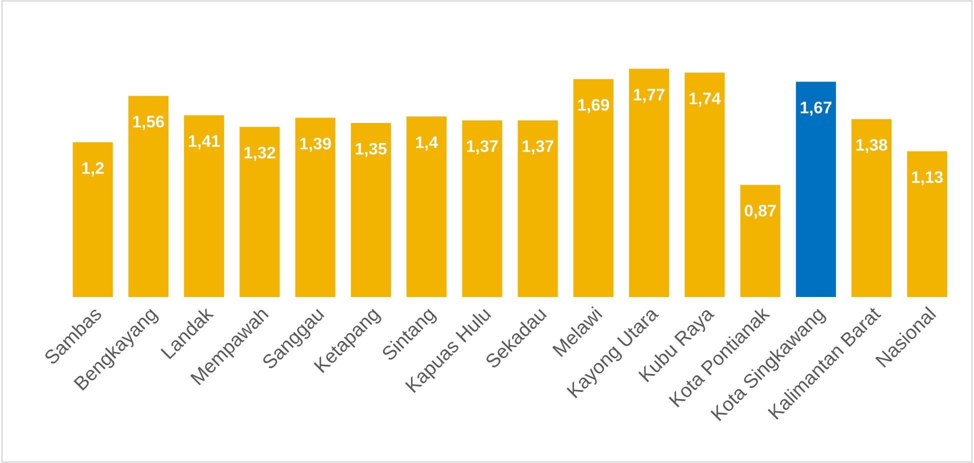 The height and width of the screenshot is (463, 974). I want to click on data-label: 1,67, so click(816, 109).